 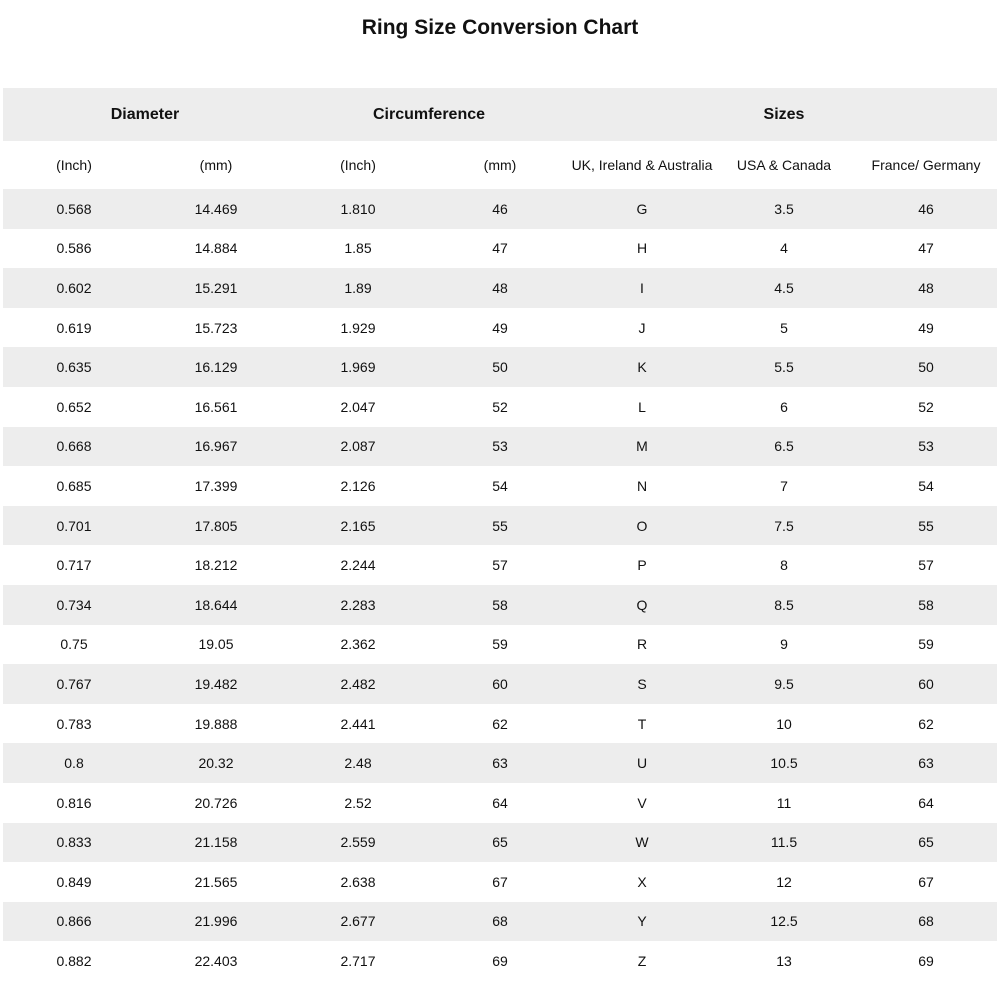 I want to click on table-cell: 52, so click(x=926, y=406).